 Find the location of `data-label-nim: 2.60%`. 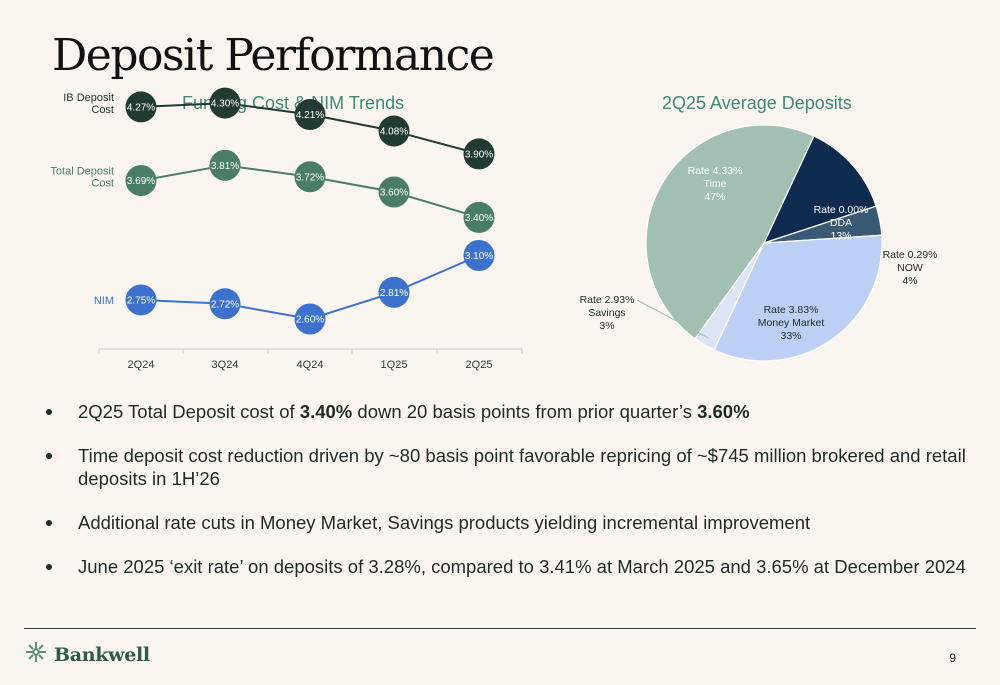

data-label-nim: 2.60% is located at coordinates (310, 320).